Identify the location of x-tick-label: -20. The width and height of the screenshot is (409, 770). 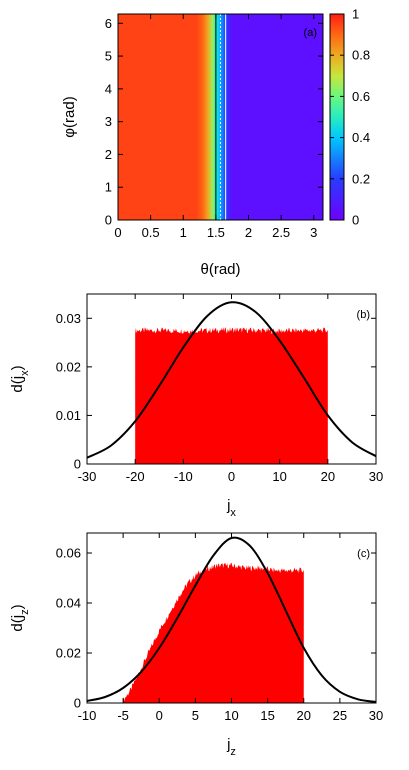
(135, 476).